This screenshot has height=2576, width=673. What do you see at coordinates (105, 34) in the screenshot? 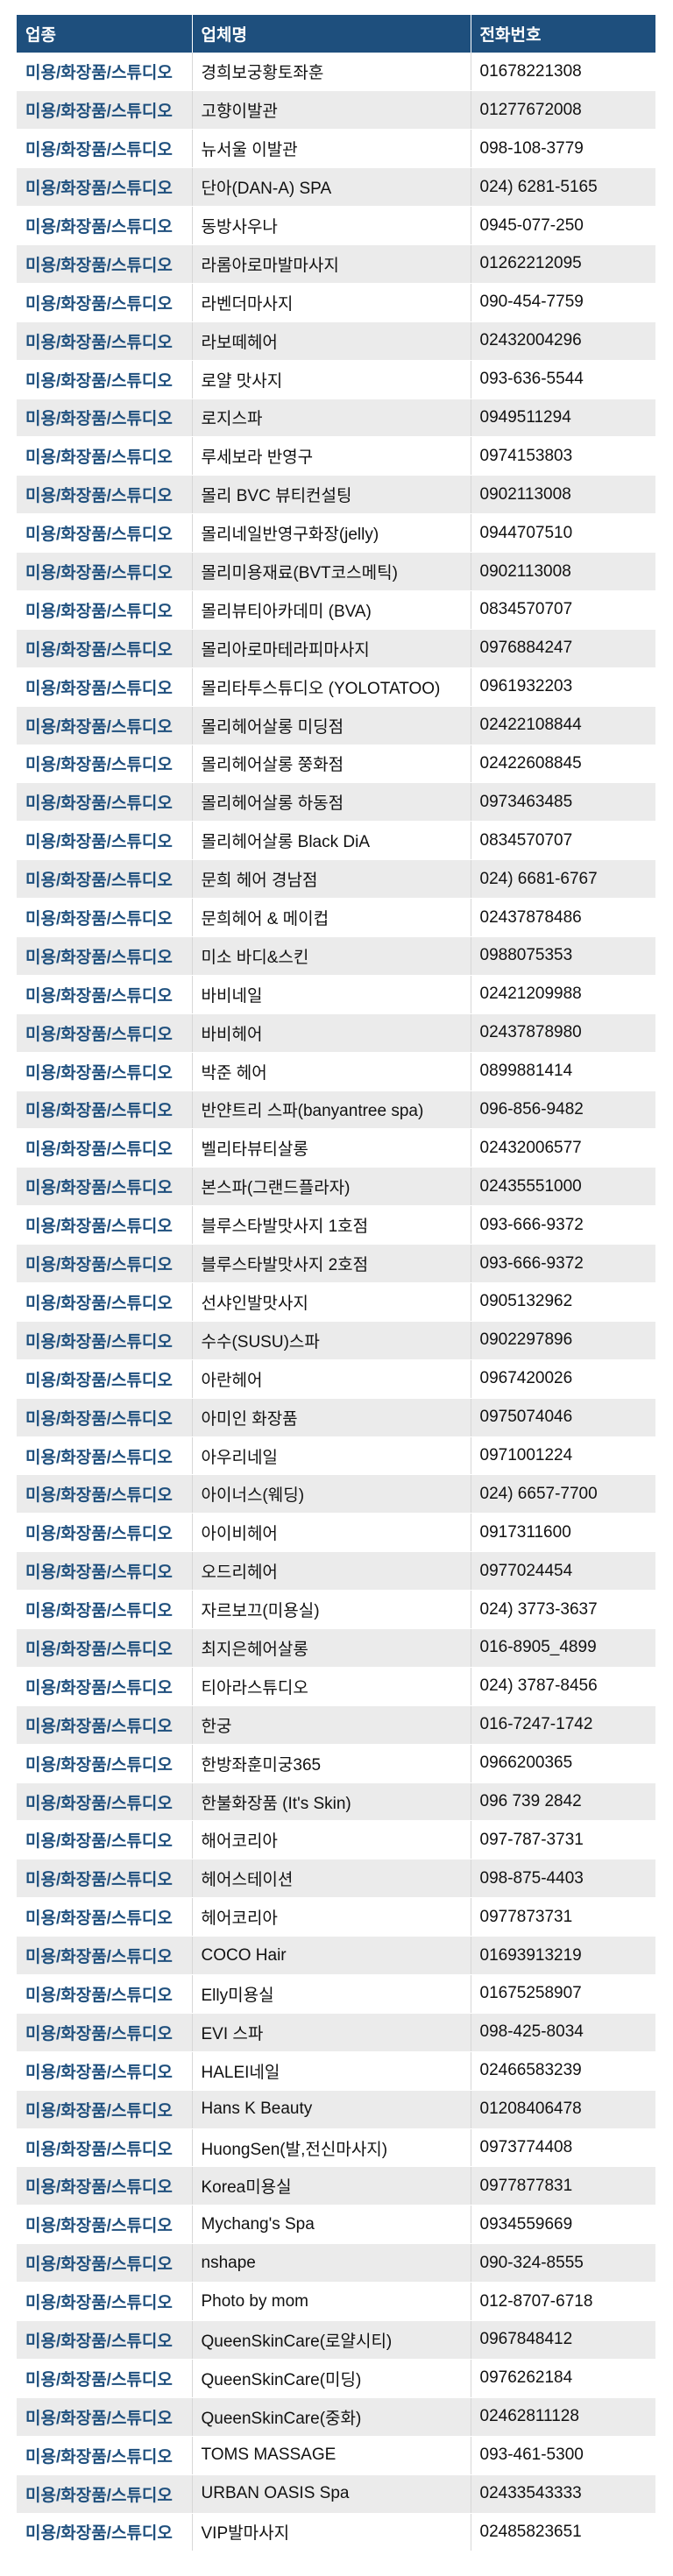
I see `header-category: 업종` at bounding box center [105, 34].